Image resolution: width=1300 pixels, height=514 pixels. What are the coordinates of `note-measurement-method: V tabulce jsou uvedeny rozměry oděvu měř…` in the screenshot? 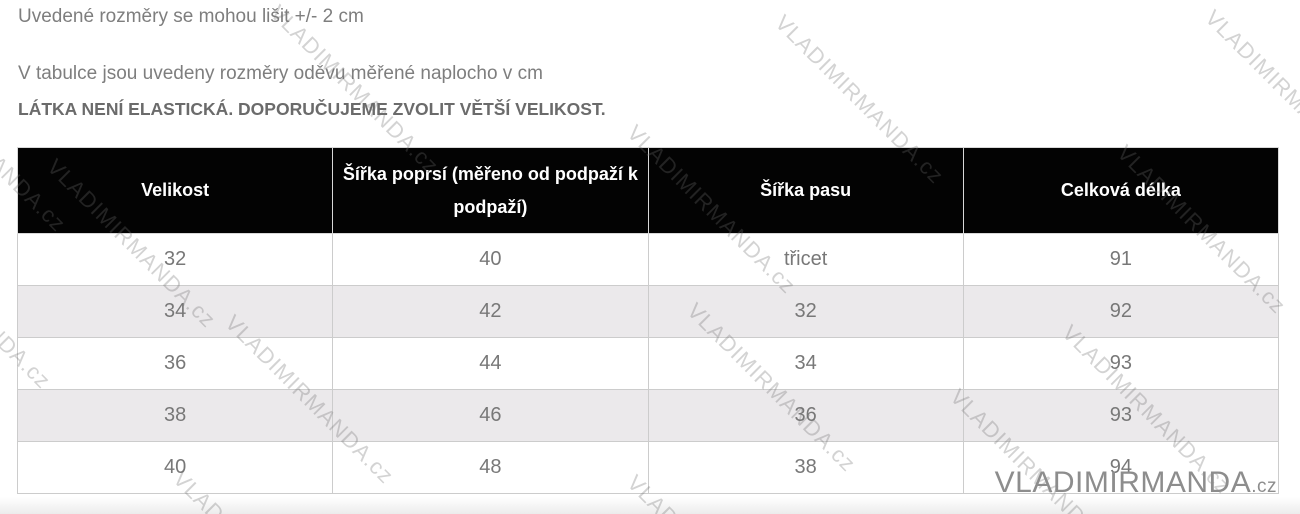 It's located at (280, 73).